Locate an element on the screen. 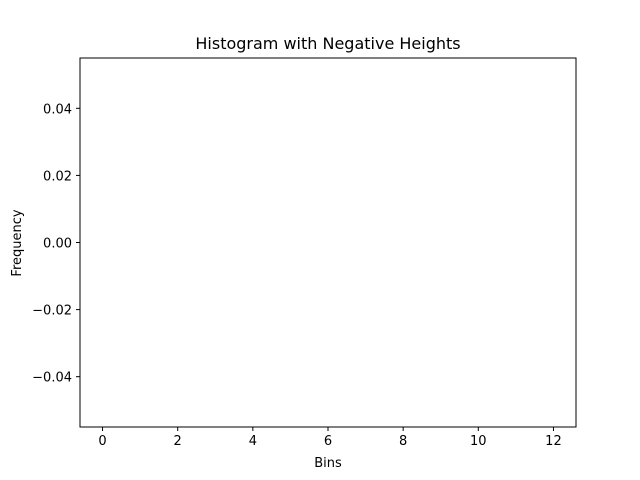 This screenshot has height=480, width=640. y-tick-label: −0.04 is located at coordinates (52, 378).